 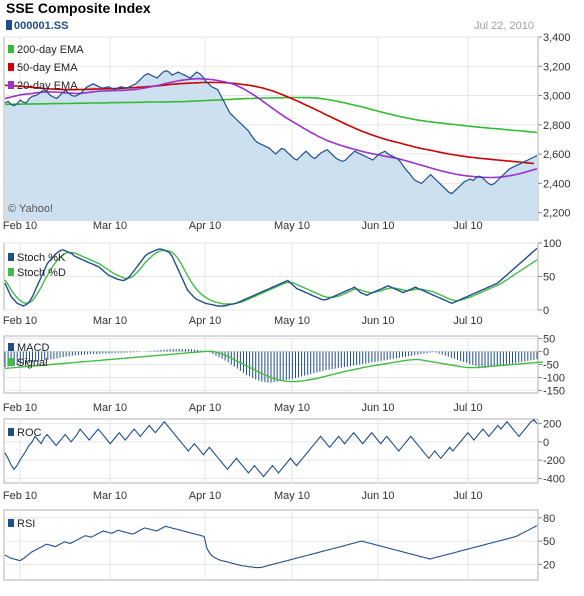 I want to click on legend-label: RSI, so click(x=26, y=524).